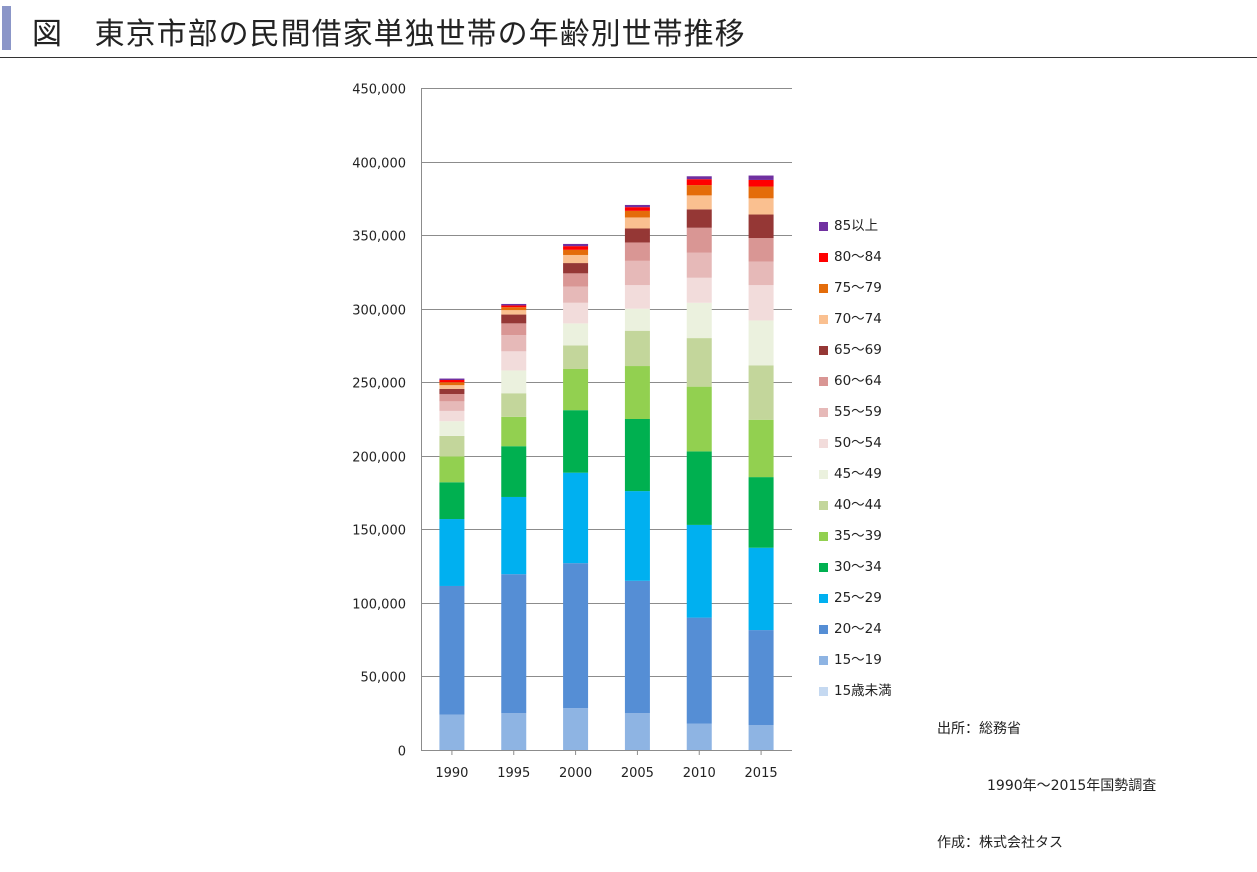  I want to click on legend-label: 75～79, so click(858, 288).